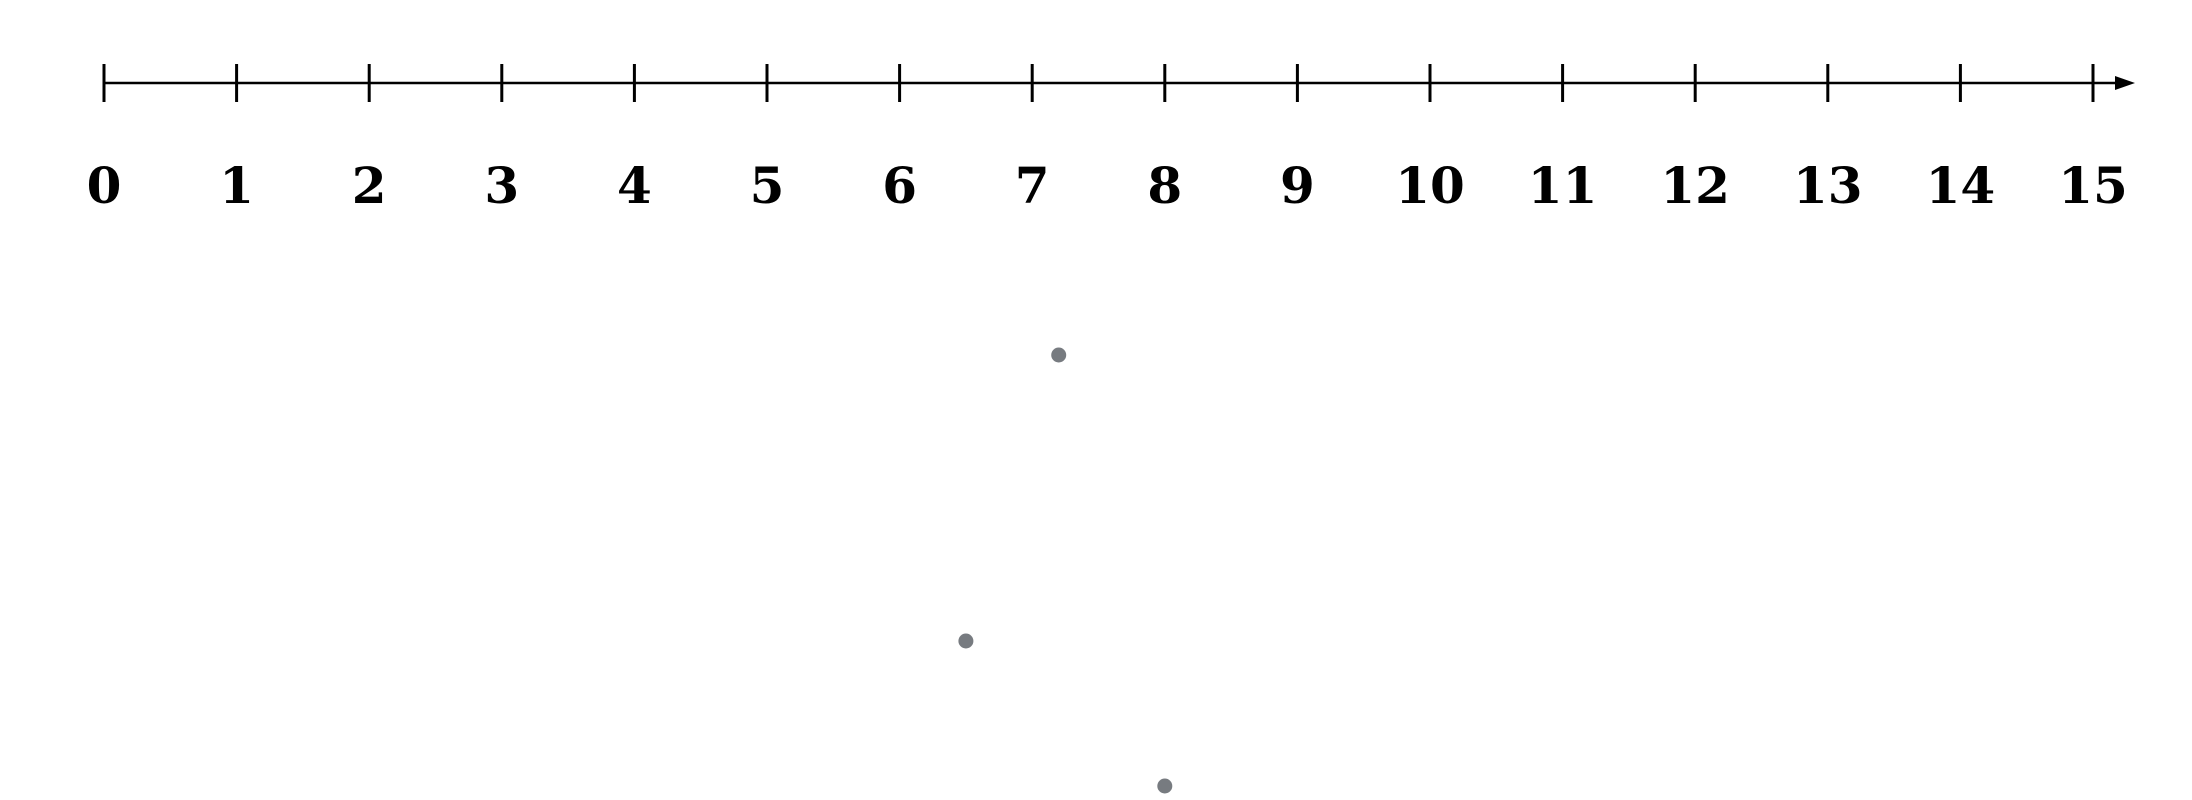 The width and height of the screenshot is (2192, 800). Describe the element at coordinates (369, 185) in the screenshot. I see `tick-label: 2` at that location.